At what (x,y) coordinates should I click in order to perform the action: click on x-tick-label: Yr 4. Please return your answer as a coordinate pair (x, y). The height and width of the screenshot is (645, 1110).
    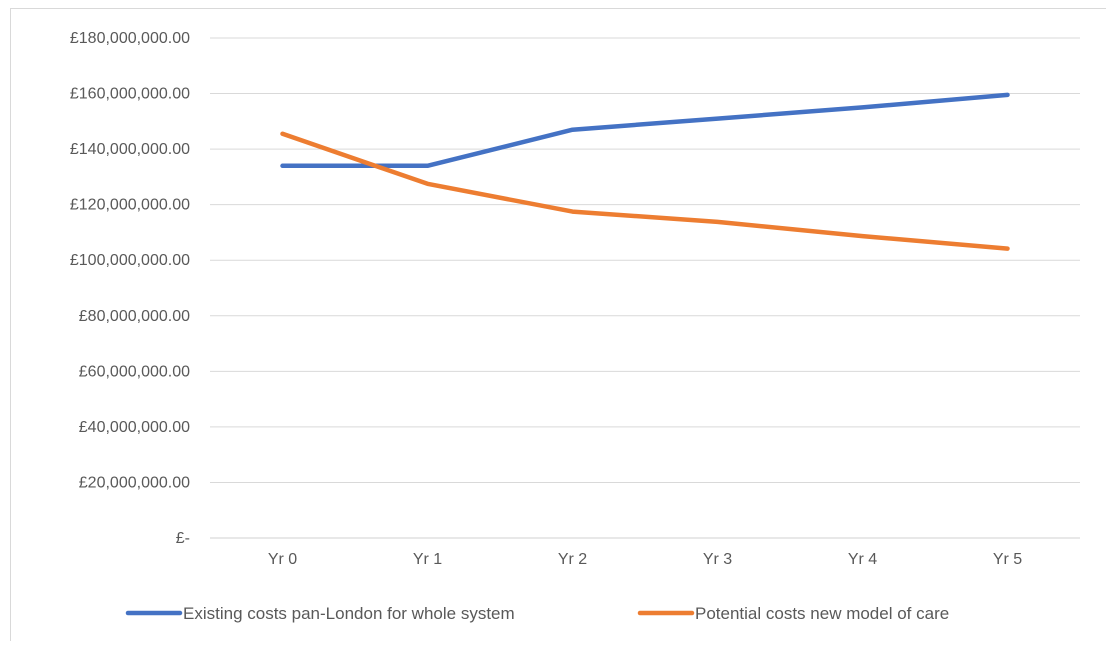
    Looking at the image, I should click on (862, 559).